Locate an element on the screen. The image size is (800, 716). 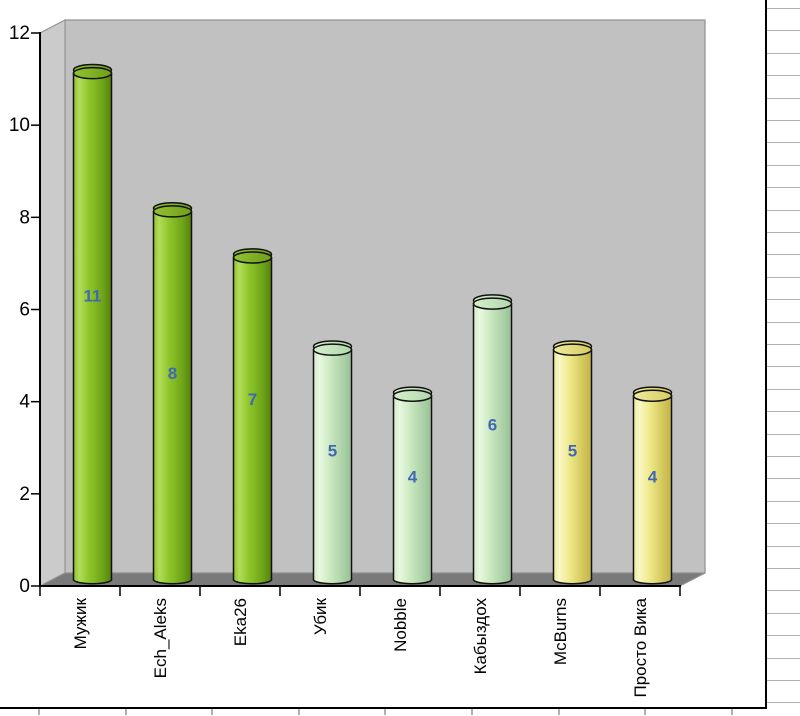
category-label-6: McBurns is located at coordinates (560, 631).